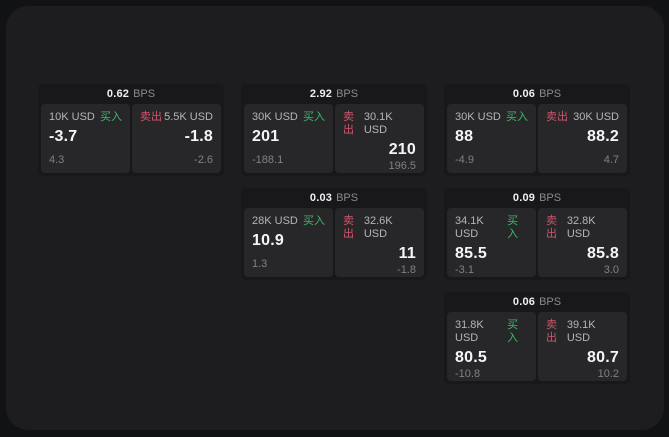 The image size is (669, 437). Describe the element at coordinates (268, 240) in the screenshot. I see `buy-price: 10.9` at that location.